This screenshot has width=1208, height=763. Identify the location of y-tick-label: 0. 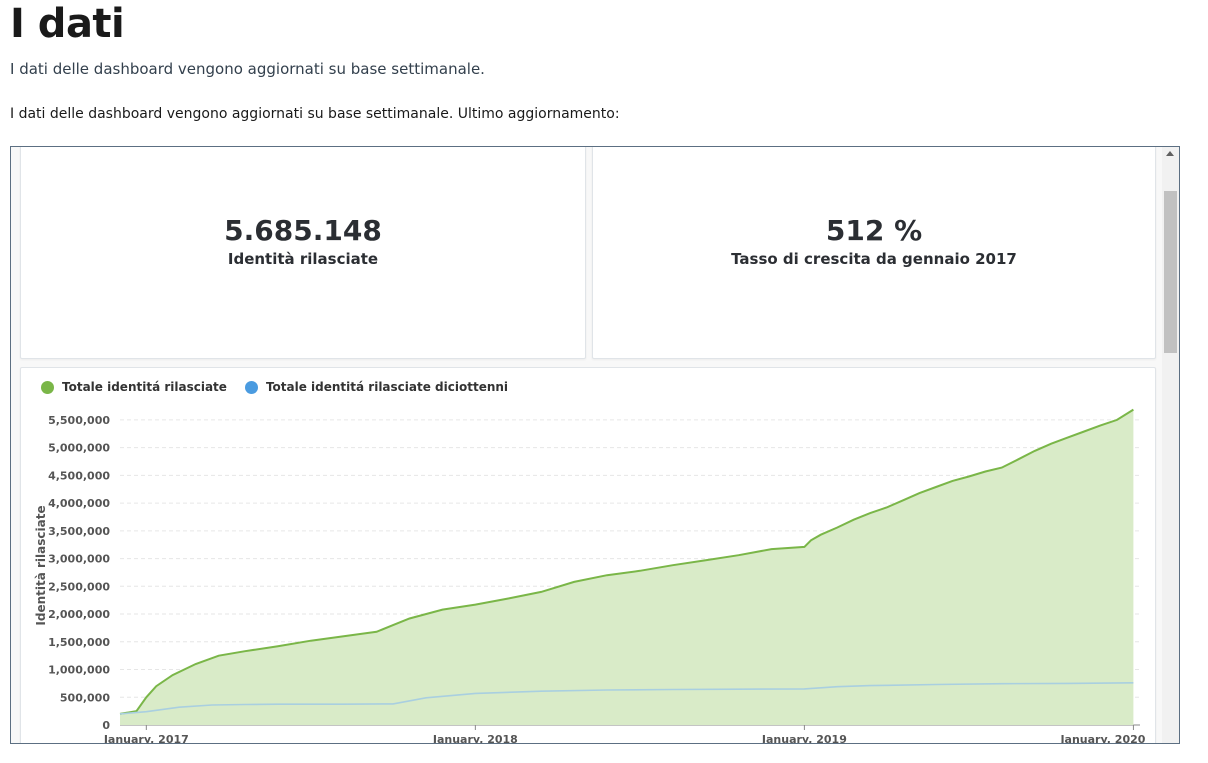
(106, 725).